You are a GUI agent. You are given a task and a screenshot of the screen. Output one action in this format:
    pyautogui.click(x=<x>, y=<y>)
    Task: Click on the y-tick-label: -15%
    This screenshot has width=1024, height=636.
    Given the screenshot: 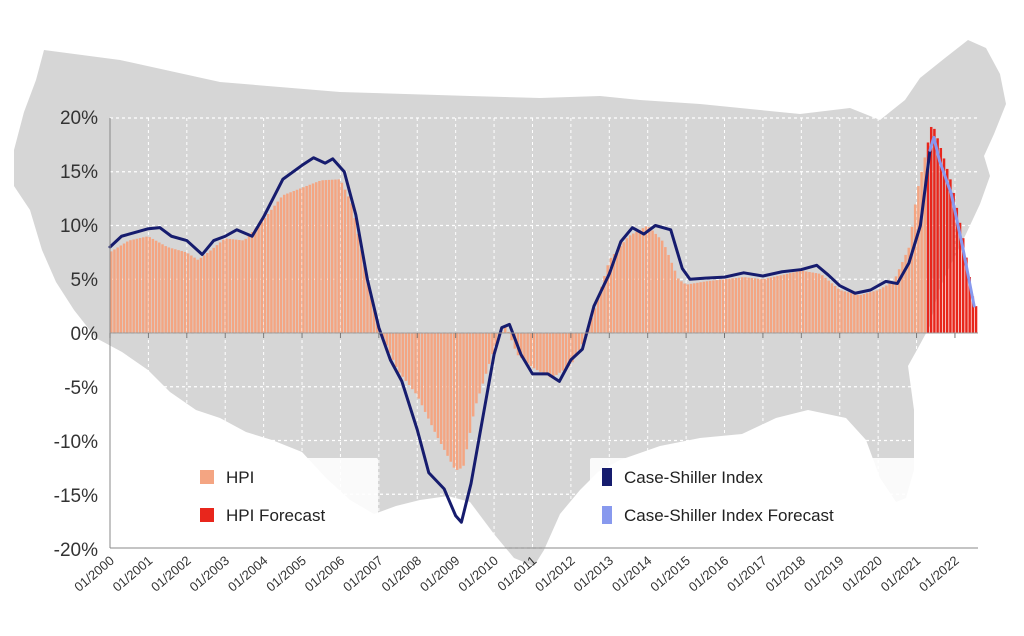 What is the action you would take?
    pyautogui.click(x=76, y=496)
    